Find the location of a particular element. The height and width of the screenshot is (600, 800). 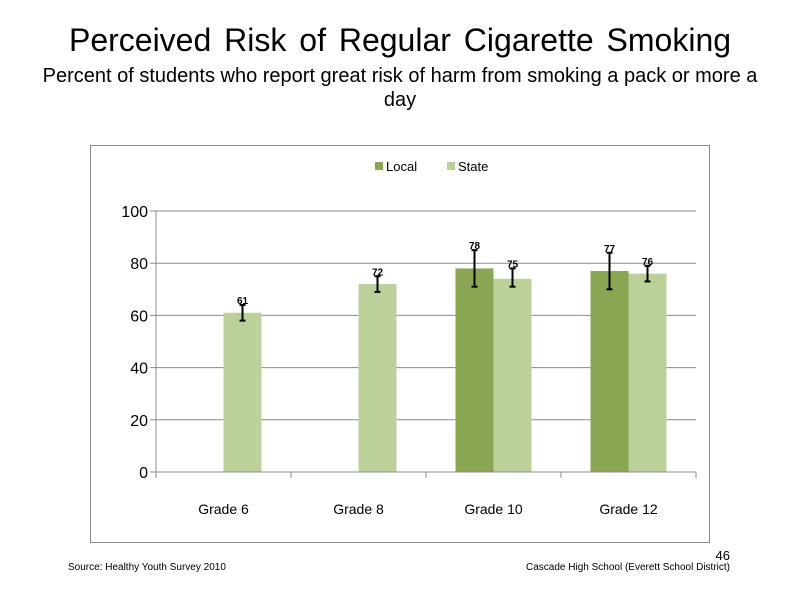

legend-swatch-local is located at coordinates (379, 166).